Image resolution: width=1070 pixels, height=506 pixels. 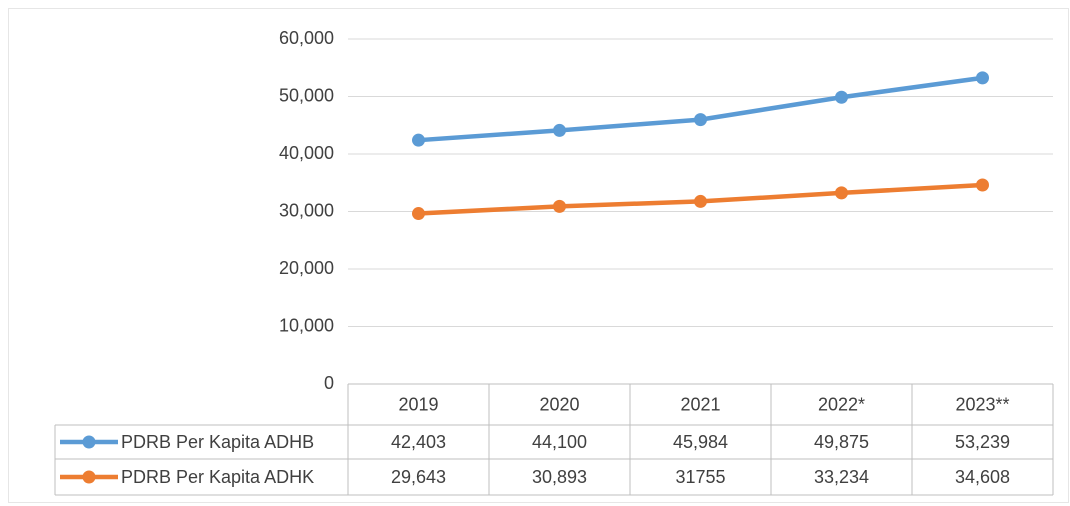 I want to click on table-value: 45,984, so click(x=700, y=442).